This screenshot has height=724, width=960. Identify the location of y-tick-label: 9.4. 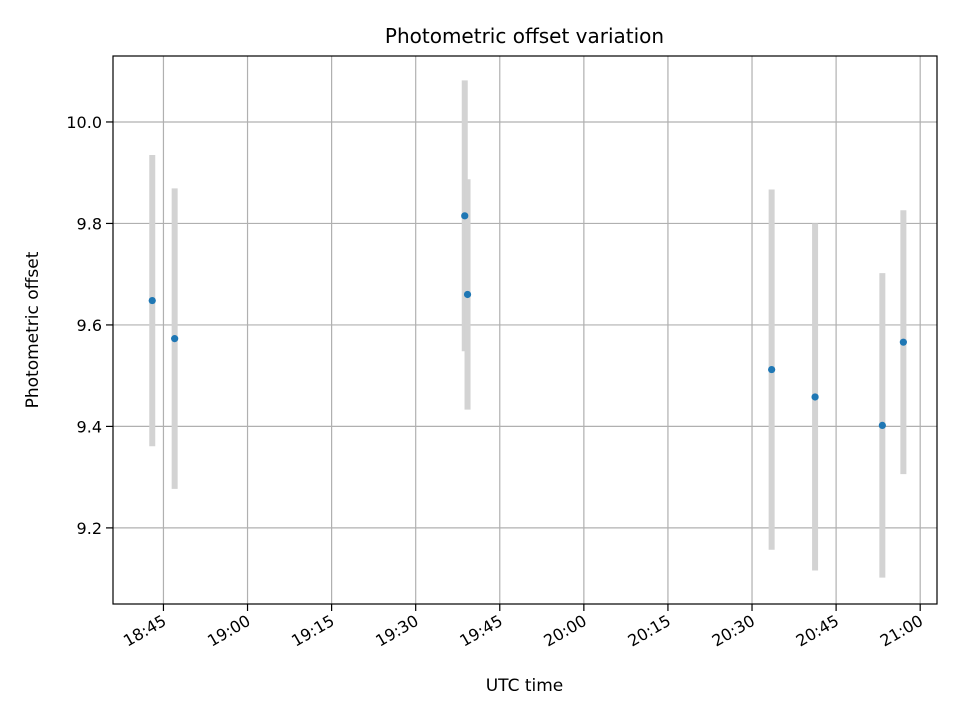
(89, 426).